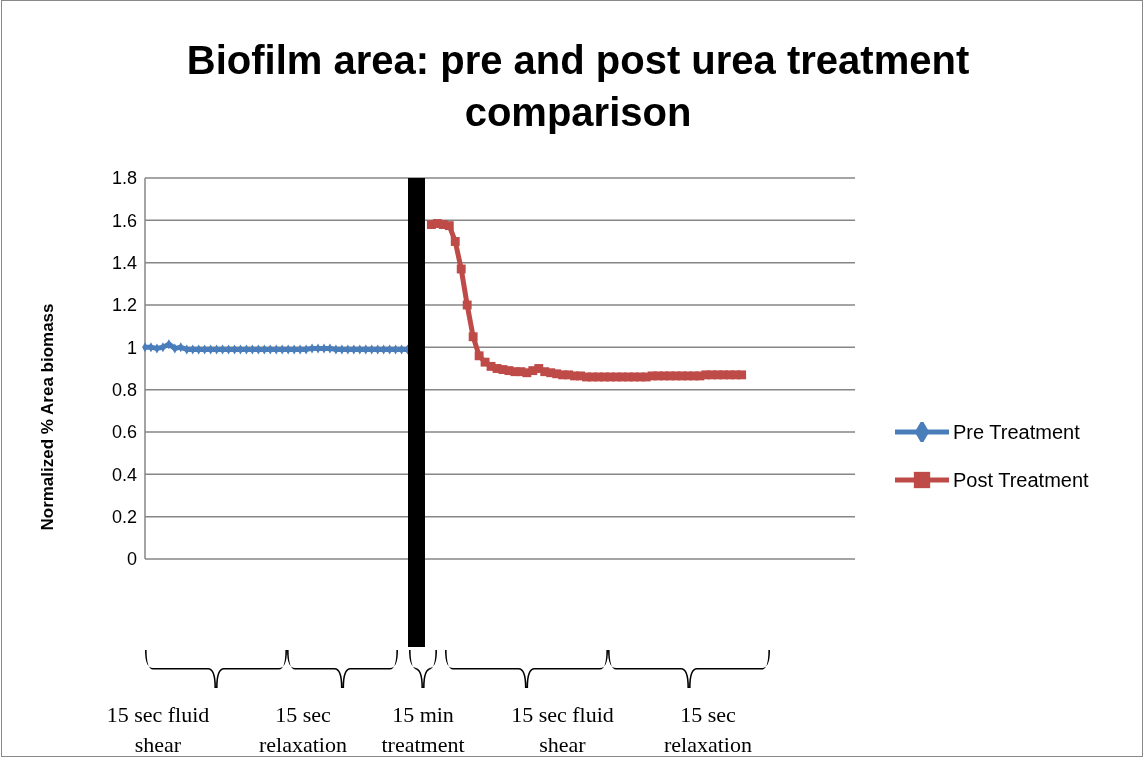 This screenshot has width=1144, height=757. What do you see at coordinates (131, 559) in the screenshot?
I see `y-tick-label: 0` at bounding box center [131, 559].